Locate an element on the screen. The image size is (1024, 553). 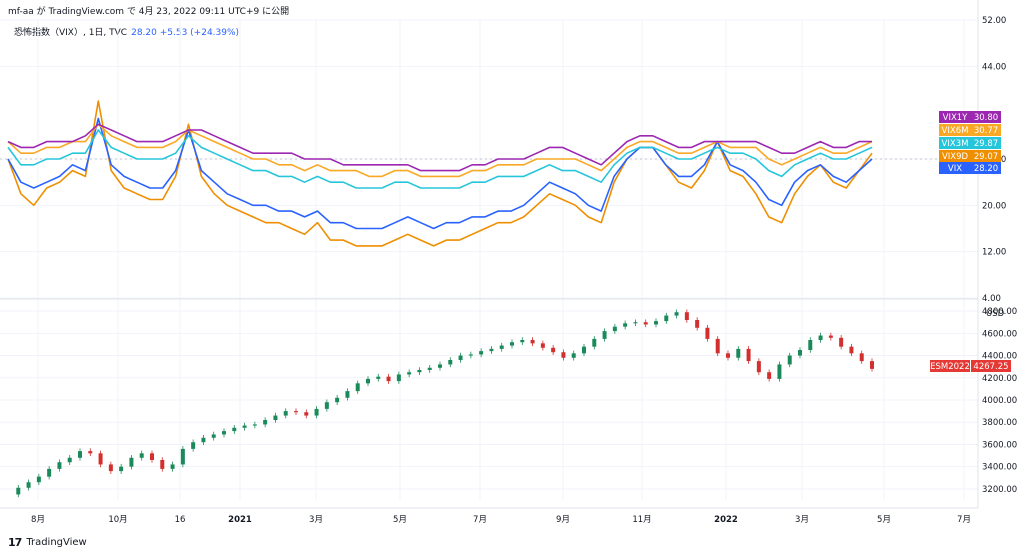
price-tag-value: 4267.25 is located at coordinates (990, 367).